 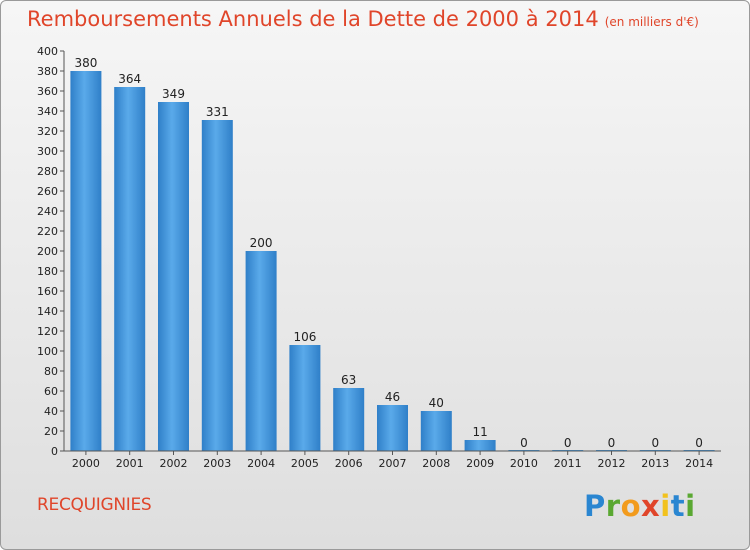 I want to click on y-tick-label: 280, so click(x=47, y=171).